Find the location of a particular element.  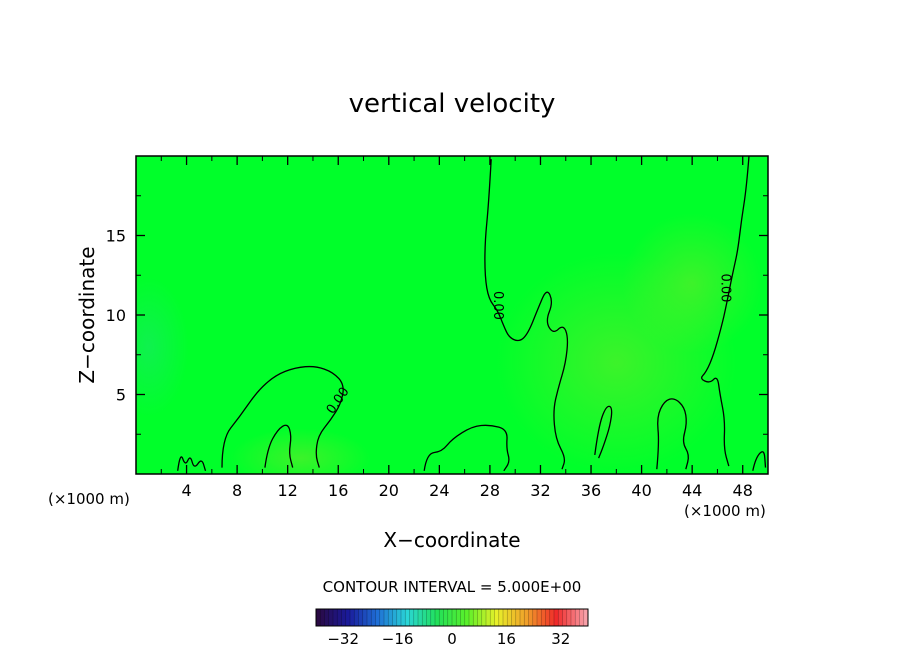

chart-title: vertical velocity is located at coordinates (452, 104).